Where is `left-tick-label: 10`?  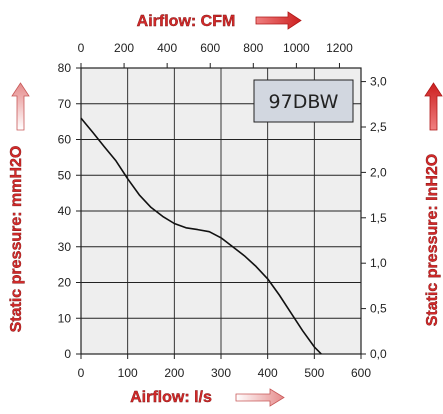 left-tick-label: 10 is located at coordinates (65, 318).